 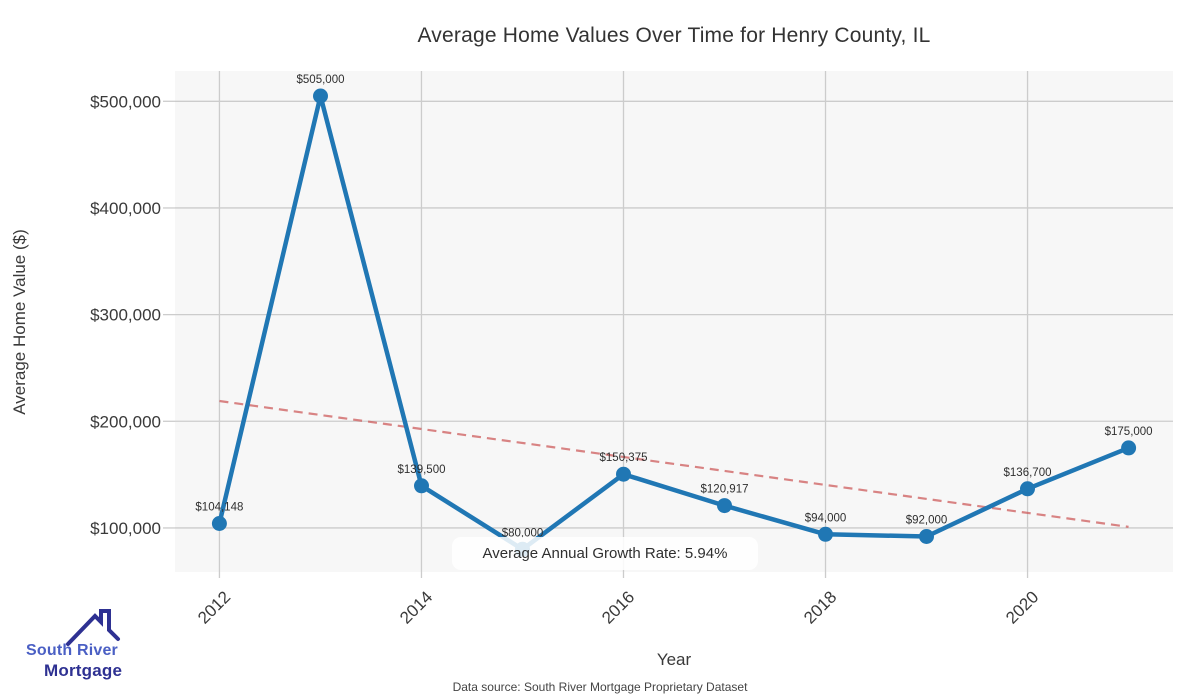 What do you see at coordinates (125, 421) in the screenshot?
I see `y-tick-label: $200,000` at bounding box center [125, 421].